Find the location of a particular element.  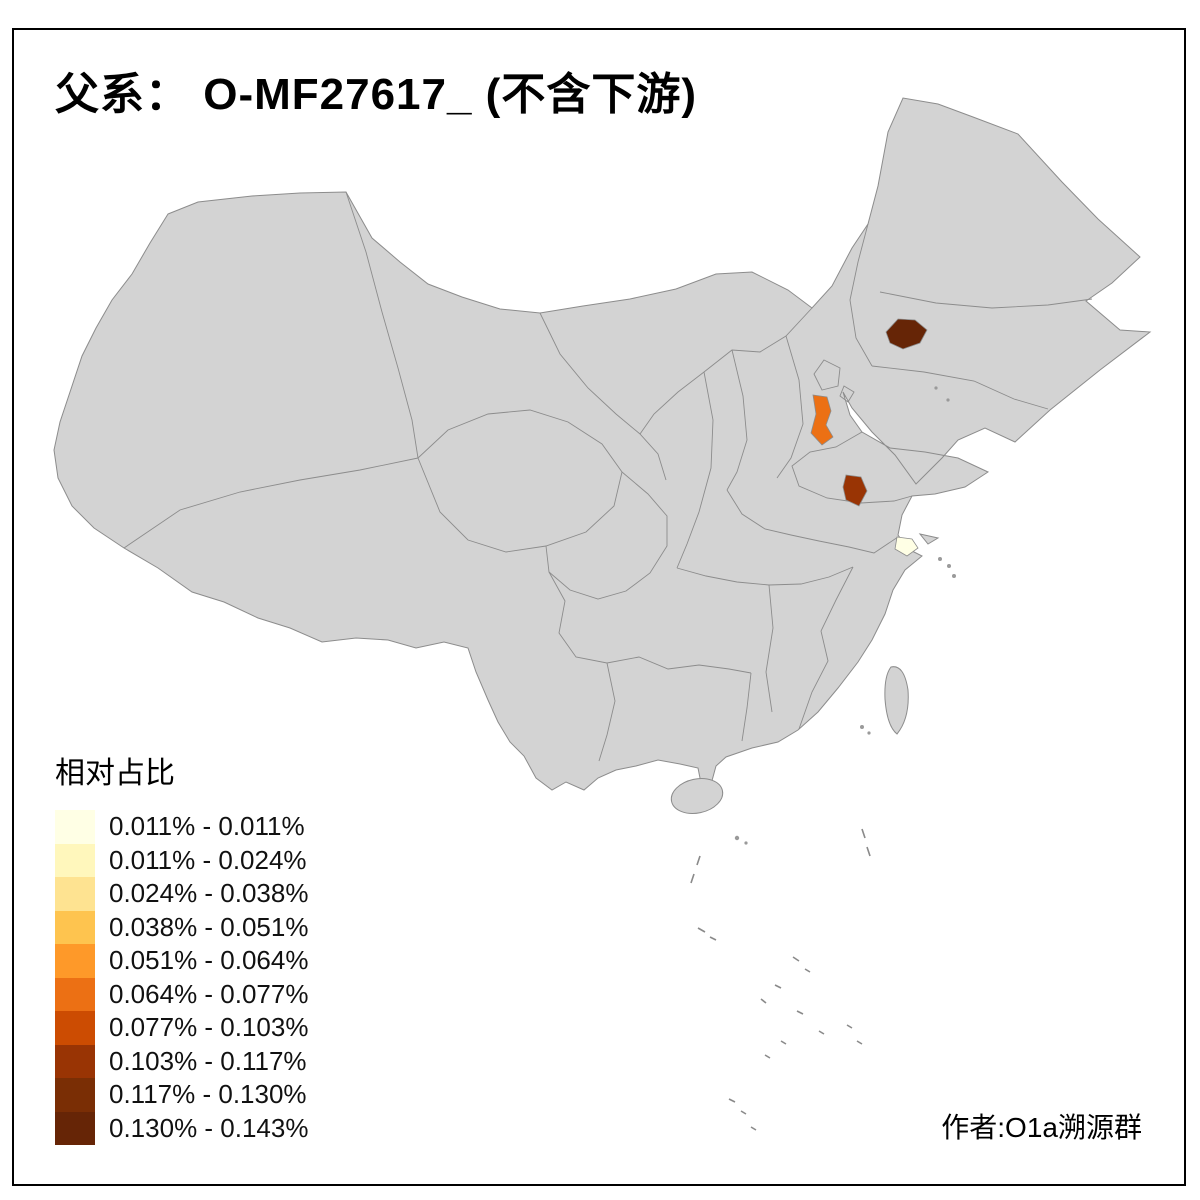

legend-label: 0.051% - 0.064% is located at coordinates (209, 960).